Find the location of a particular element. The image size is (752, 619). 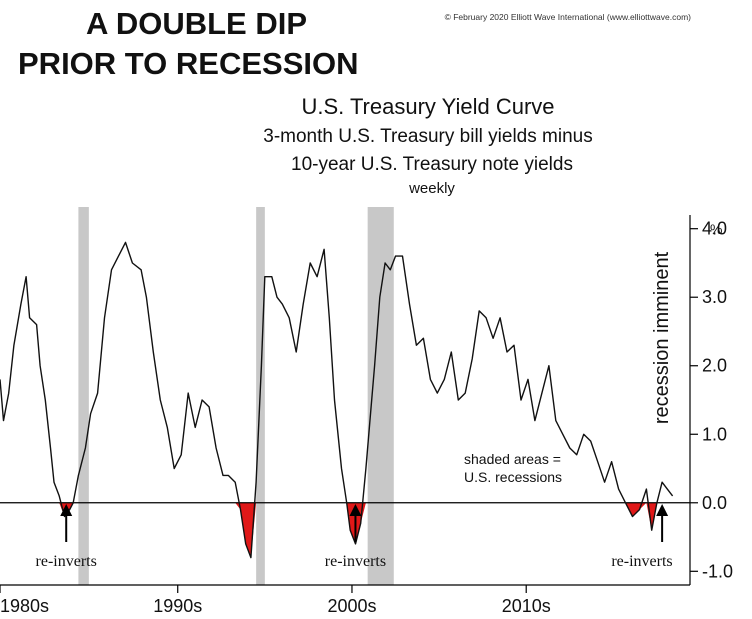

x-tick-label: 1990s is located at coordinates (177, 606).